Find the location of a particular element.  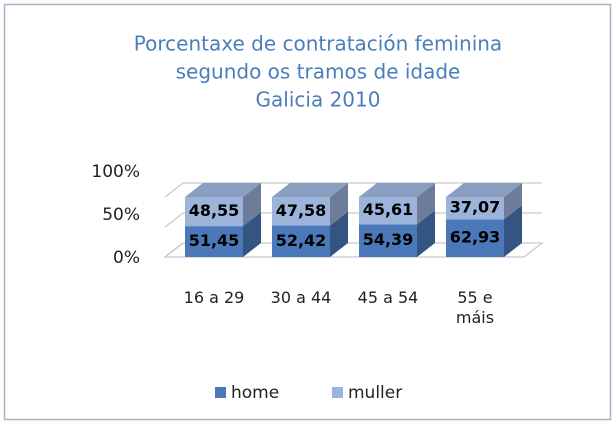

chart-title: Galicia 2010 is located at coordinates (318, 100).